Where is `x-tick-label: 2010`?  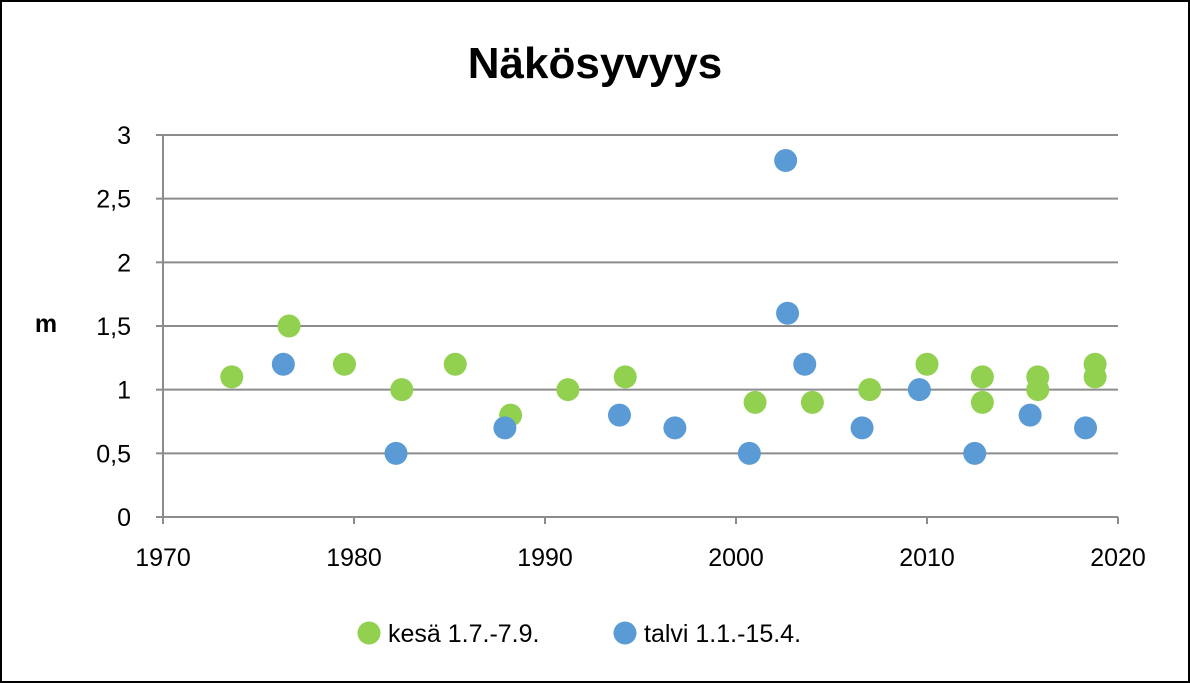 x-tick-label: 2010 is located at coordinates (927, 558).